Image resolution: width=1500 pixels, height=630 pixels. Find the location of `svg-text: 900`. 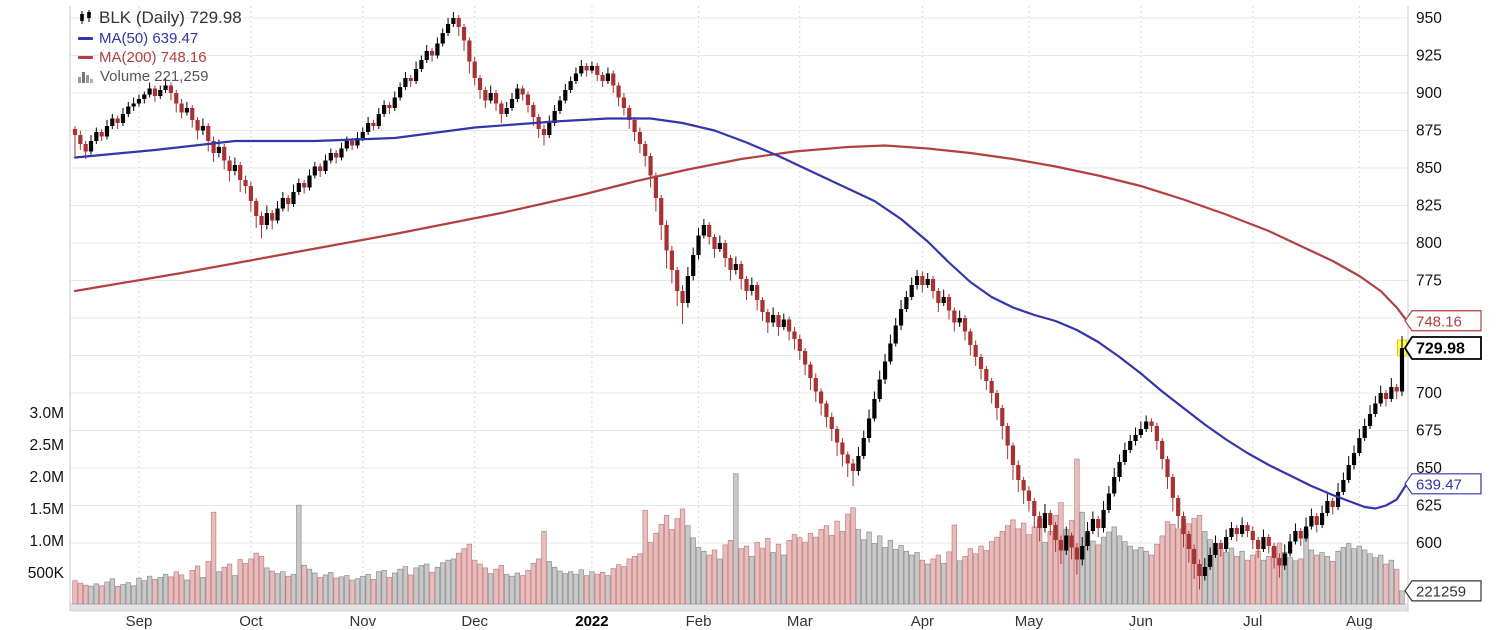

svg-text: 900 is located at coordinates (1429, 93).